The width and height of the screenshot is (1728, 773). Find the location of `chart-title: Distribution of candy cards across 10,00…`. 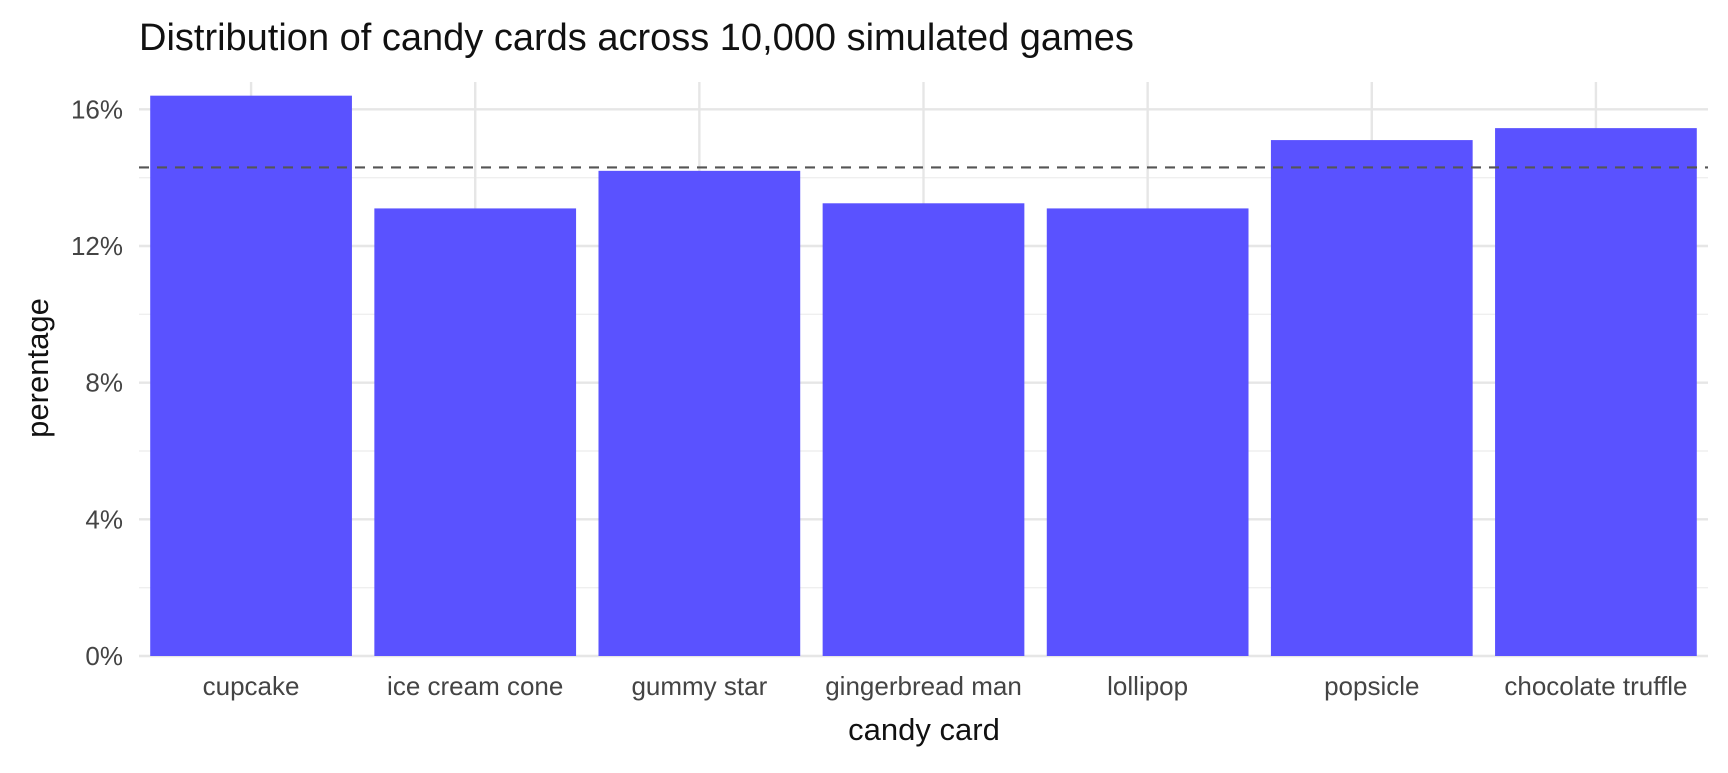

chart-title: Distribution of candy cards across 10,00… is located at coordinates (636, 38).